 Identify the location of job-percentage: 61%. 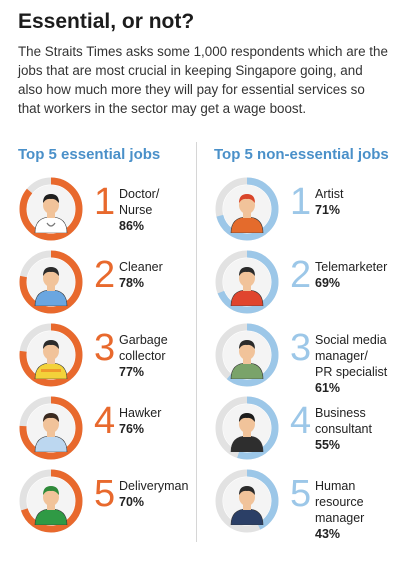
(328, 388).